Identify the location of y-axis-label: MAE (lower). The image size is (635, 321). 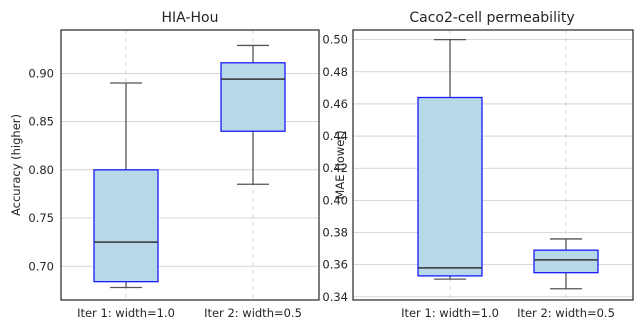
(340, 164).